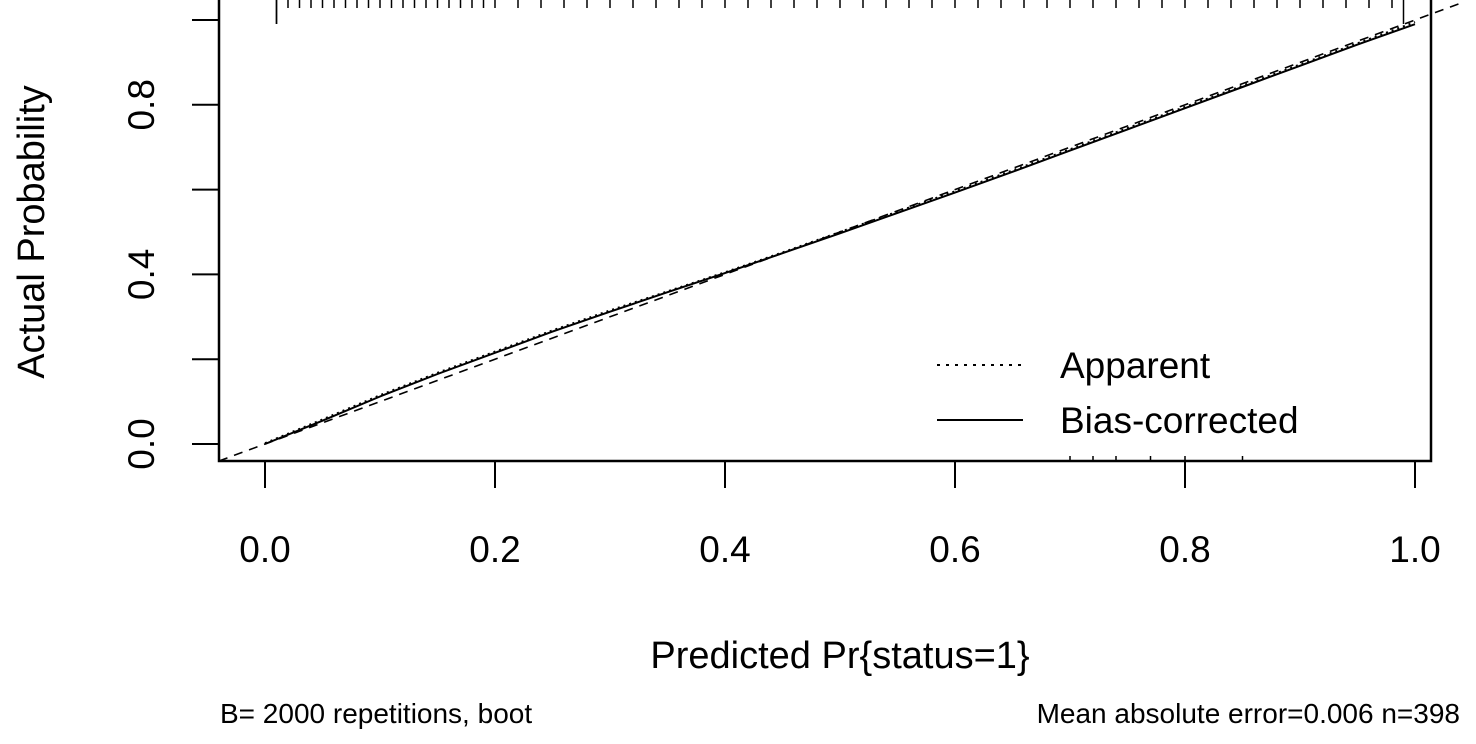  I want to click on x-tick-label: 0.0, so click(264, 549).